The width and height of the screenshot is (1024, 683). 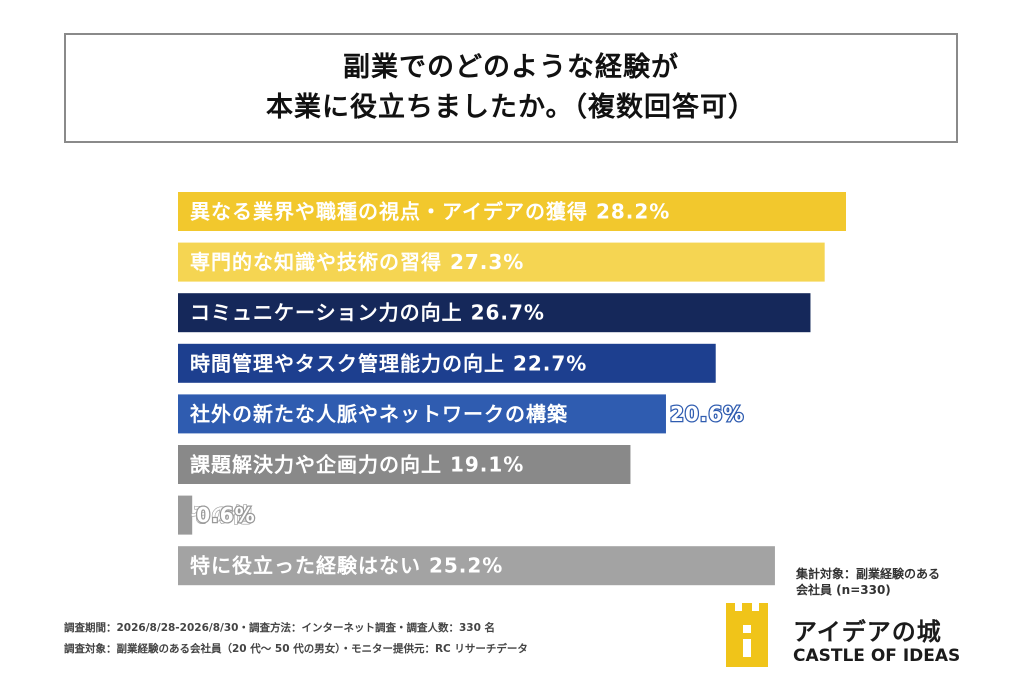 I want to click on sample-note-line-1: 集計対象：副業経験のある, so click(x=868, y=574).